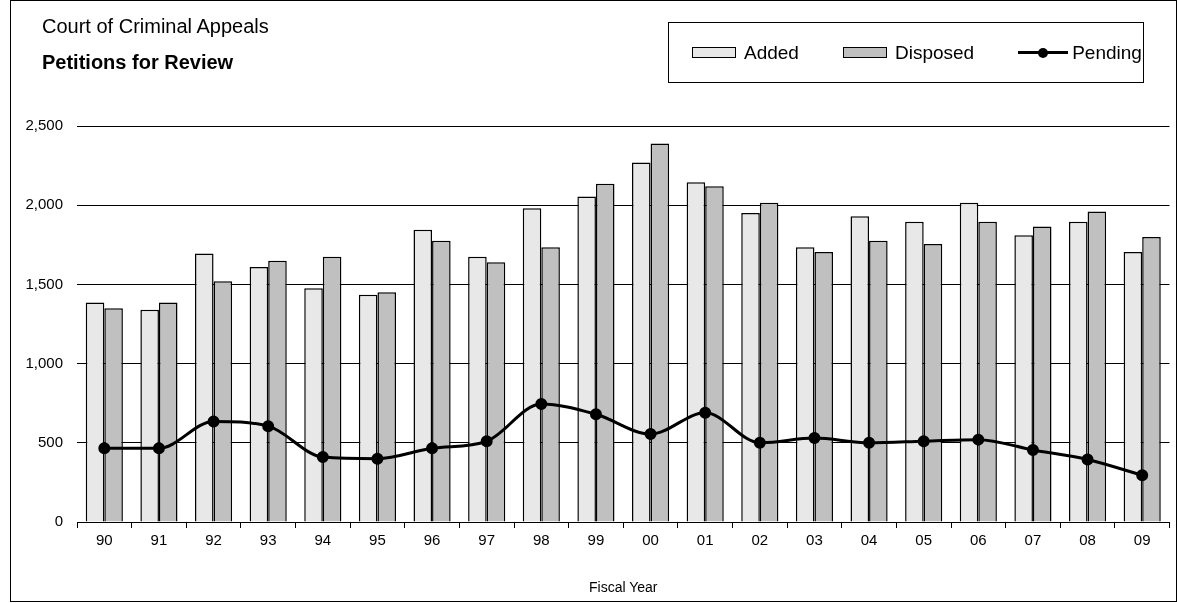 This screenshot has width=1177, height=603. Describe the element at coordinates (50, 441) in the screenshot. I see `y-tick-label: 500` at that location.